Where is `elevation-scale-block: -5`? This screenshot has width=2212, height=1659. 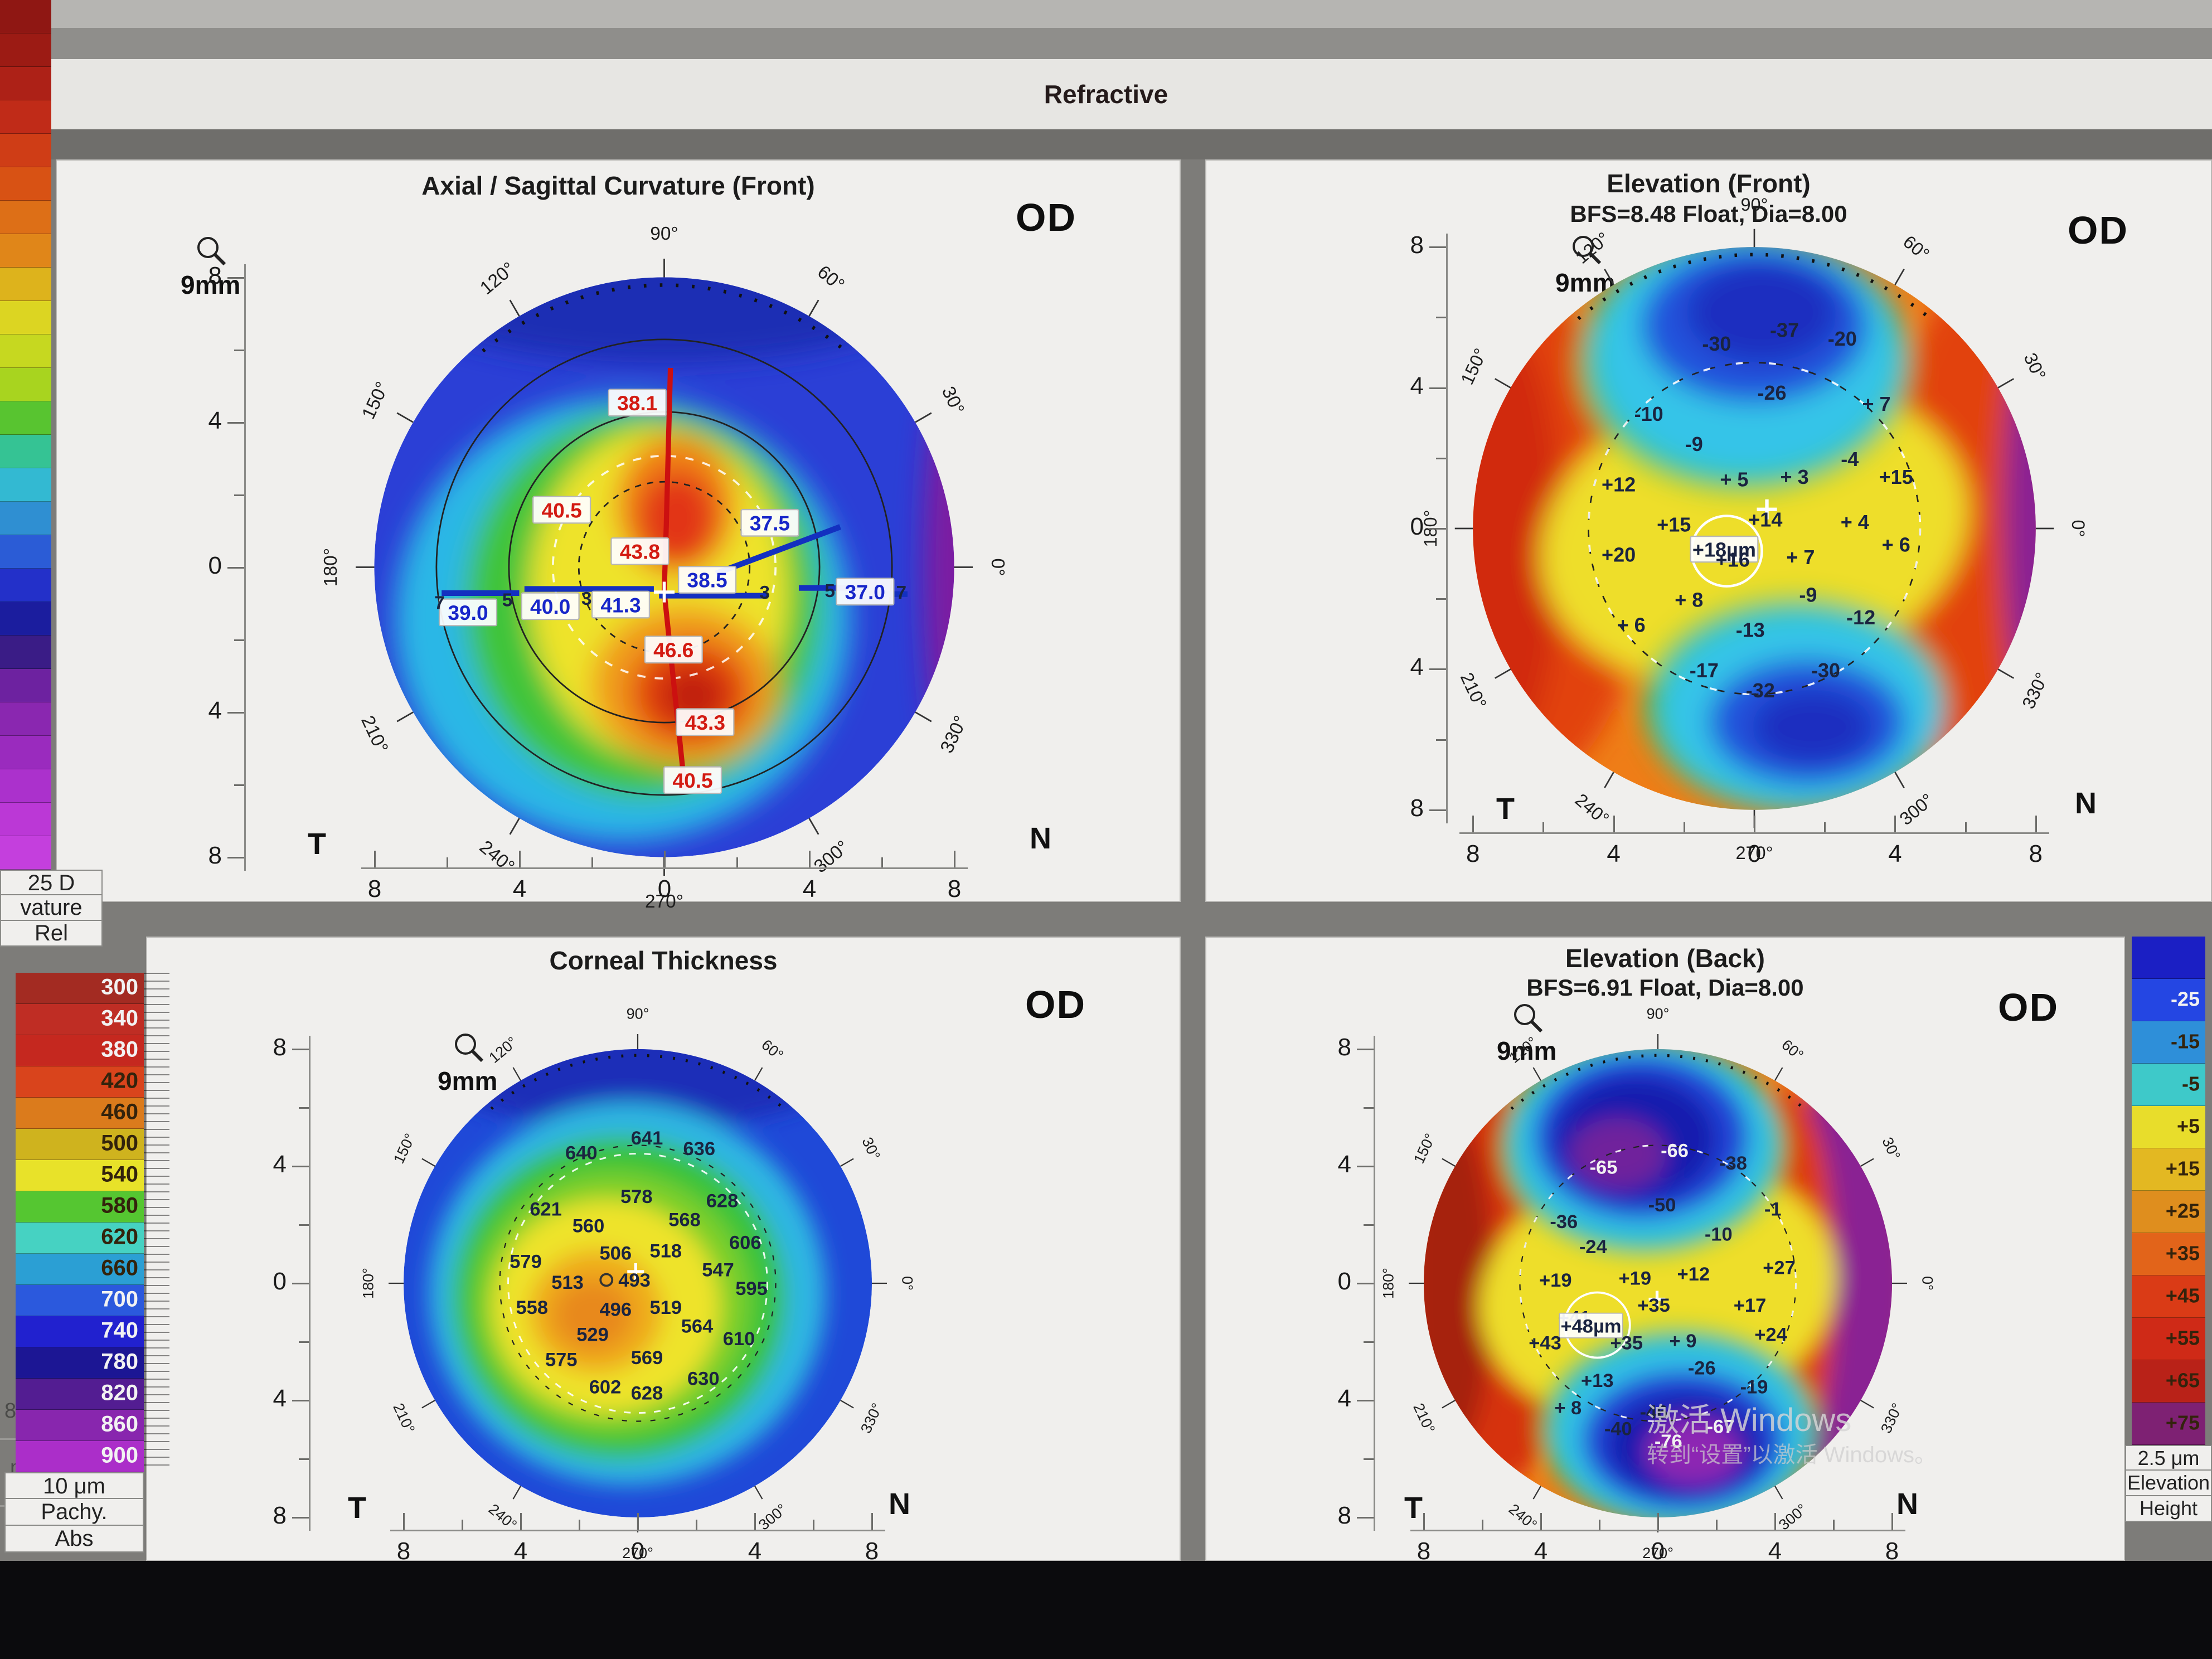
elevation-scale-block: -5 is located at coordinates (2168, 1085).